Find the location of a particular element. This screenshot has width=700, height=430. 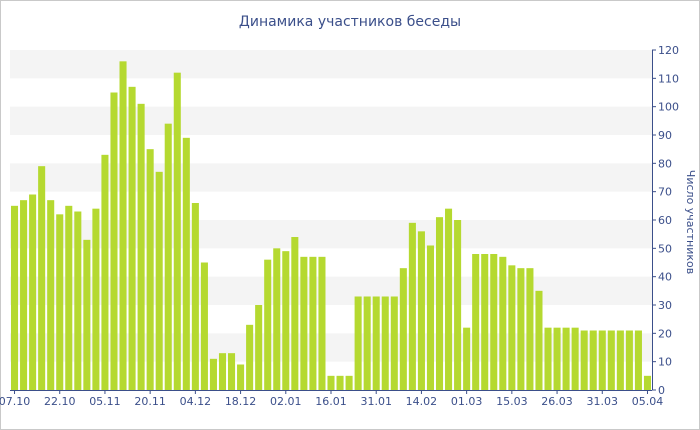

chart-title: Динамика участников беседы is located at coordinates (350, 22).